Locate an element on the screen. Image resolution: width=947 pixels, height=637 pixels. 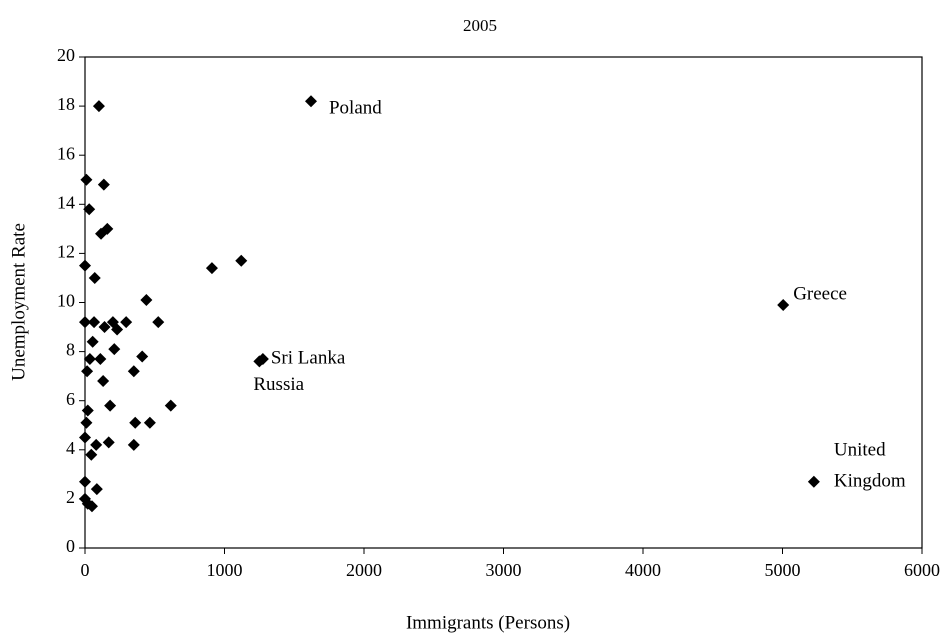
x-tick-label: 4000 is located at coordinates (643, 570).